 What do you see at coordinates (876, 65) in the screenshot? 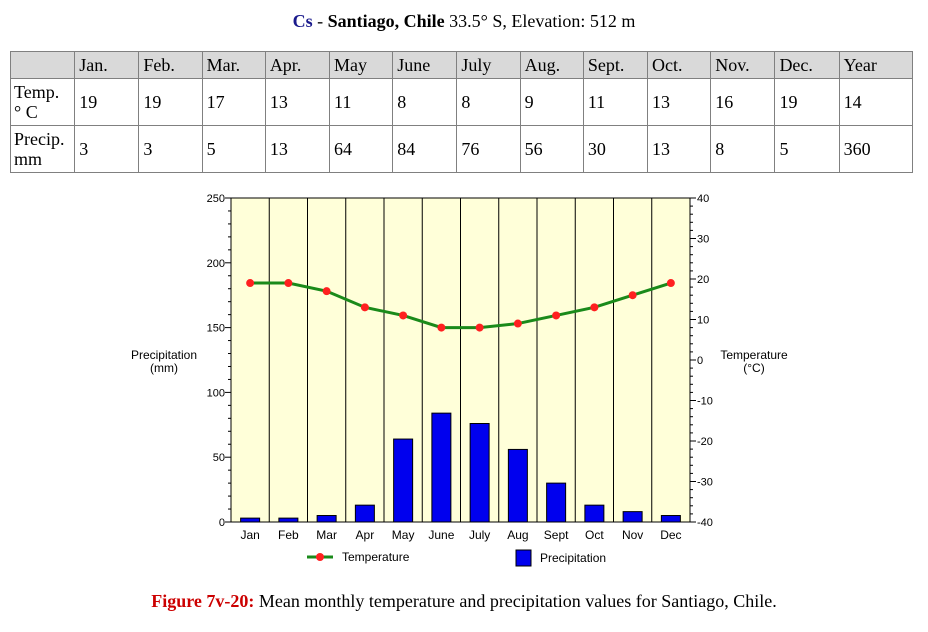
I see `header-cell: Year` at bounding box center [876, 65].